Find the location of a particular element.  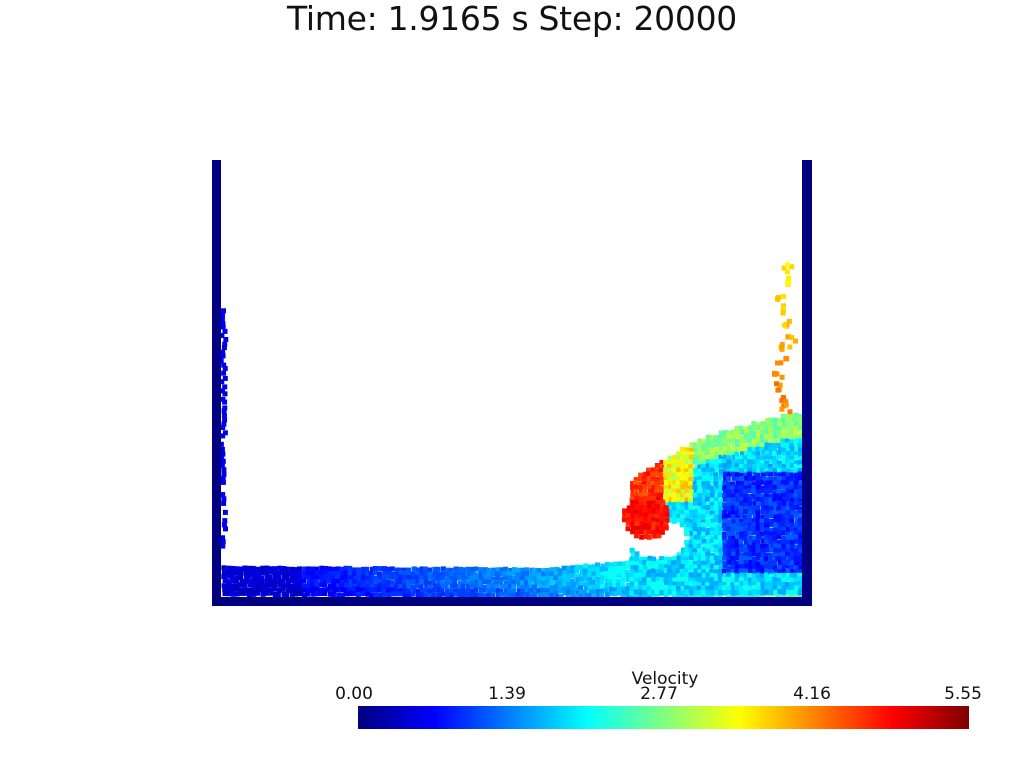

tank-left-wall is located at coordinates (216, 383).